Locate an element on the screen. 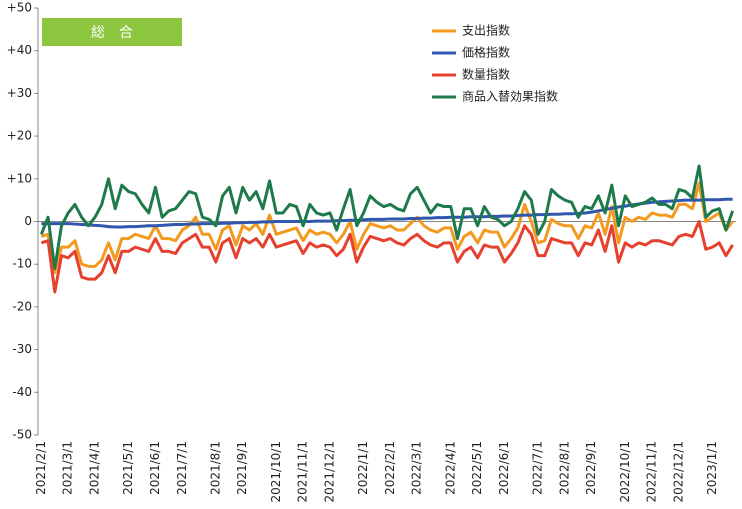 This screenshot has width=742, height=509. y-tick-label: +10 is located at coordinates (19, 178).